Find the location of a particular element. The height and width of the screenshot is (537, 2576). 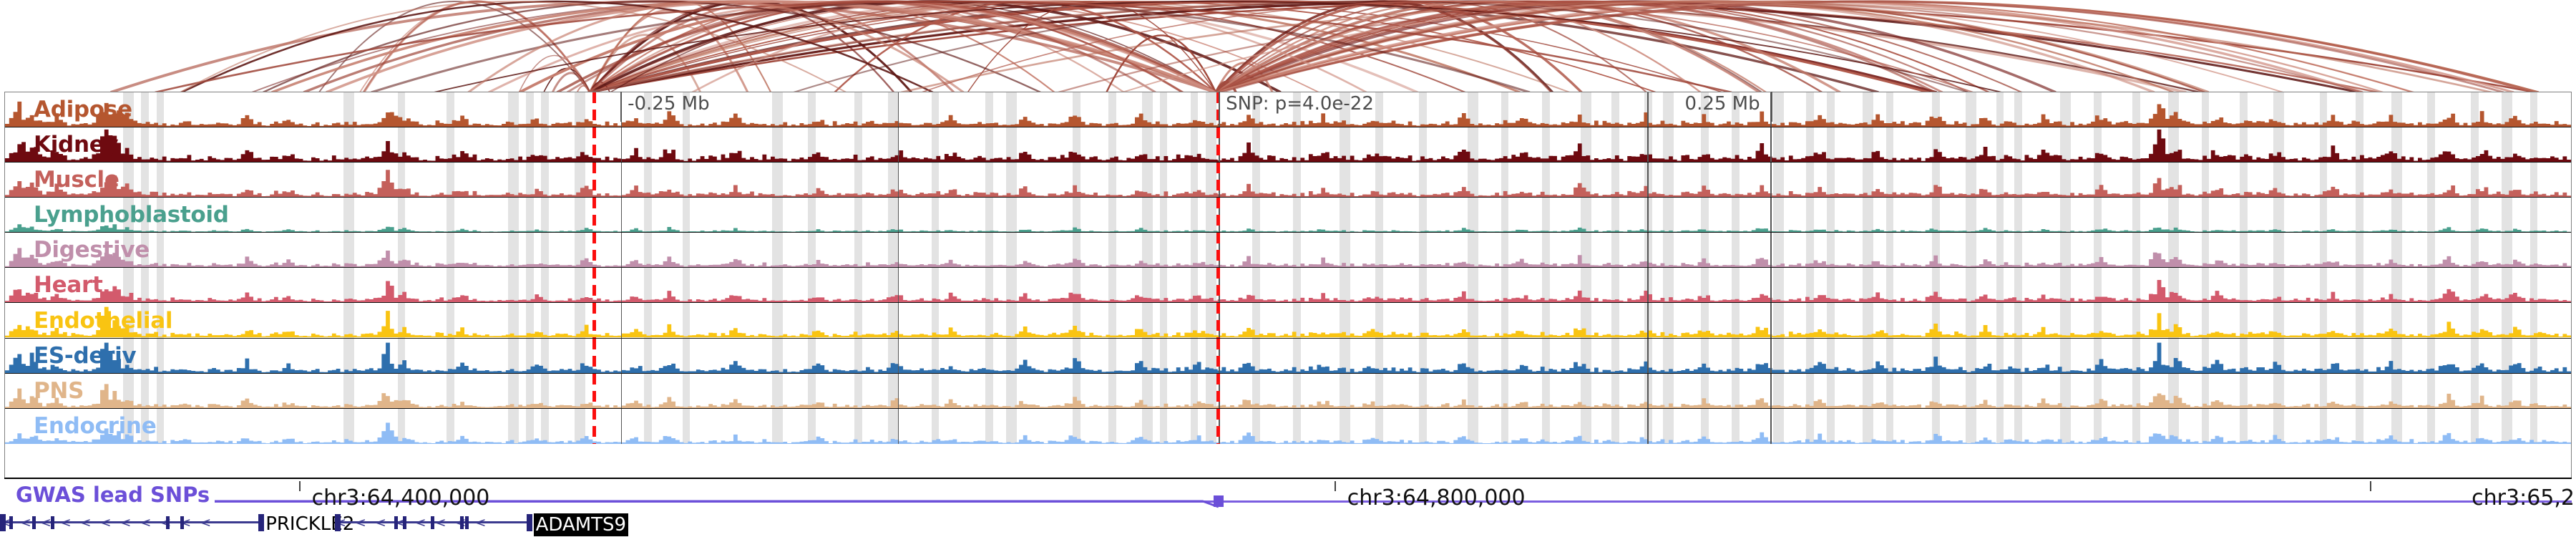

signal-track-heart: Heart is located at coordinates (1288, 286).